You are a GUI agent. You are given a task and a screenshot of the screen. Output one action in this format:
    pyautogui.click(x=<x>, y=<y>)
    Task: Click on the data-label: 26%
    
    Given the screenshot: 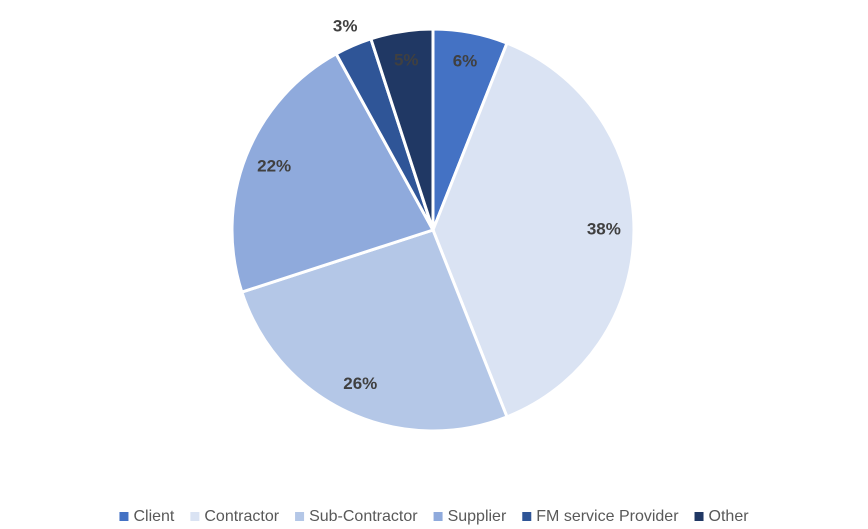 What is the action you would take?
    pyautogui.click(x=360, y=383)
    